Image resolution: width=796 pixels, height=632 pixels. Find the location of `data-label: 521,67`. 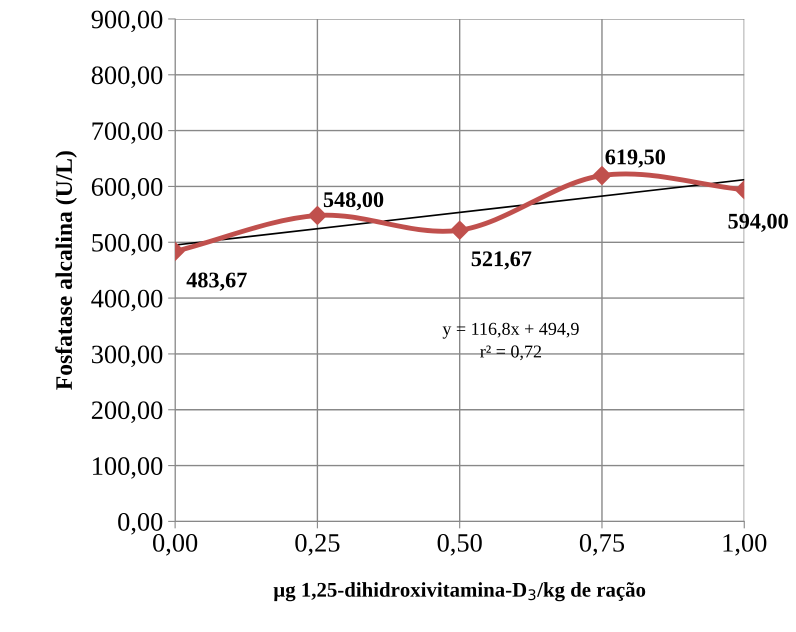

data-label: 521,67 is located at coordinates (502, 260).